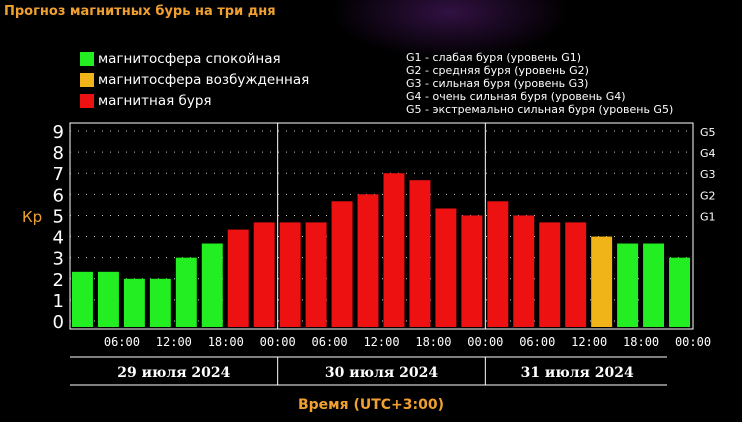  I want to click on legend-item-quiet: магнитосфера спокойная, so click(194, 58).